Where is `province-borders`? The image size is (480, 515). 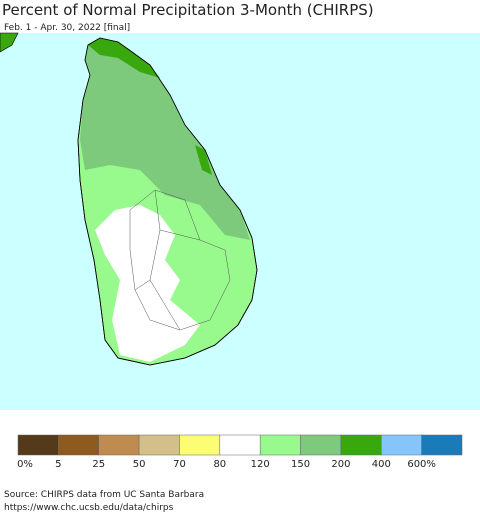
province-borders is located at coordinates (180, 260).